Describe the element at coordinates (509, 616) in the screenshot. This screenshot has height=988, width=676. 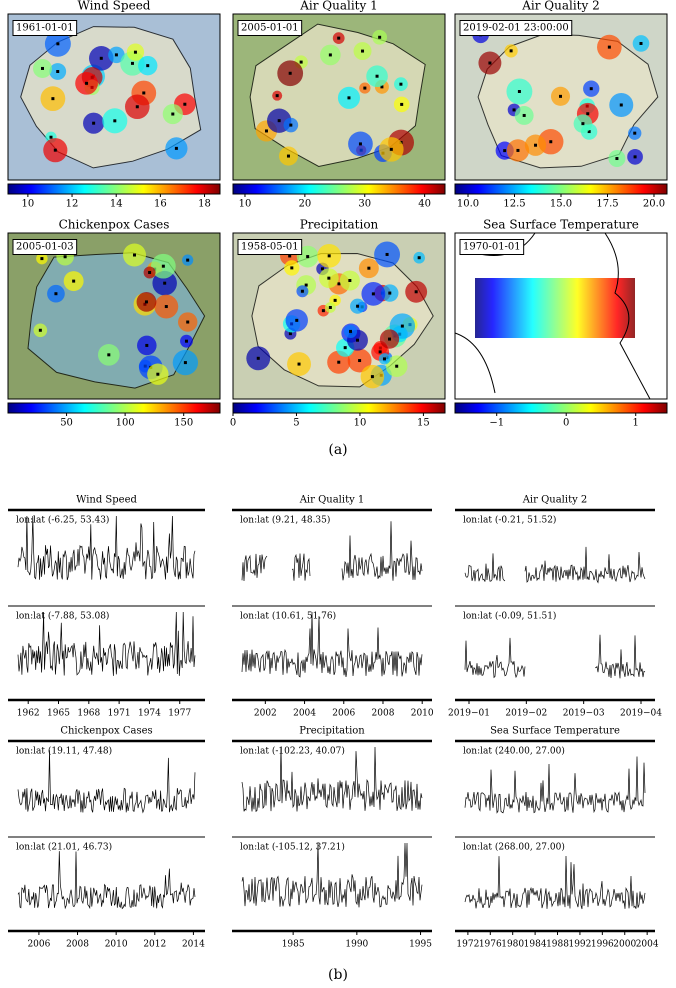
I see `location-label: lon:lat (-0.09, 51.51)` at that location.